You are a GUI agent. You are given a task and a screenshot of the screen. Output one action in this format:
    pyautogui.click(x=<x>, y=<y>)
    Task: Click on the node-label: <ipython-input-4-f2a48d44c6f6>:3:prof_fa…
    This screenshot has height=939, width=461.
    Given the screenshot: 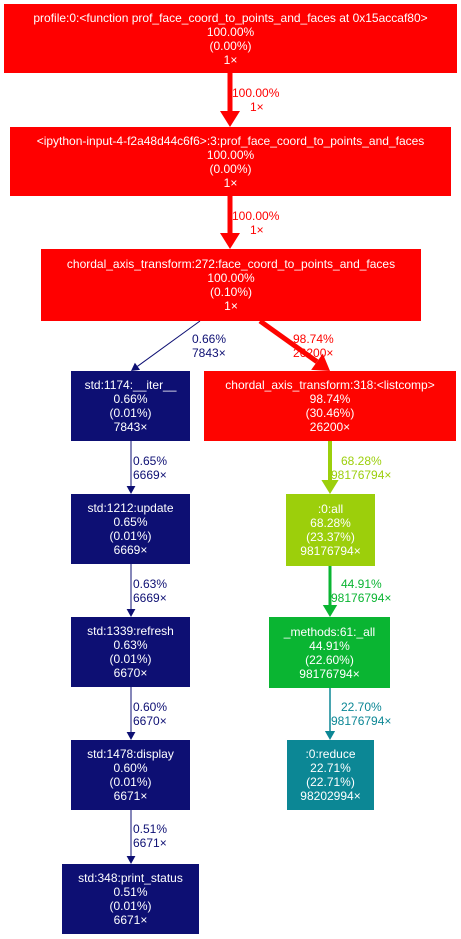 What is the action you would take?
    pyautogui.click(x=230, y=140)
    